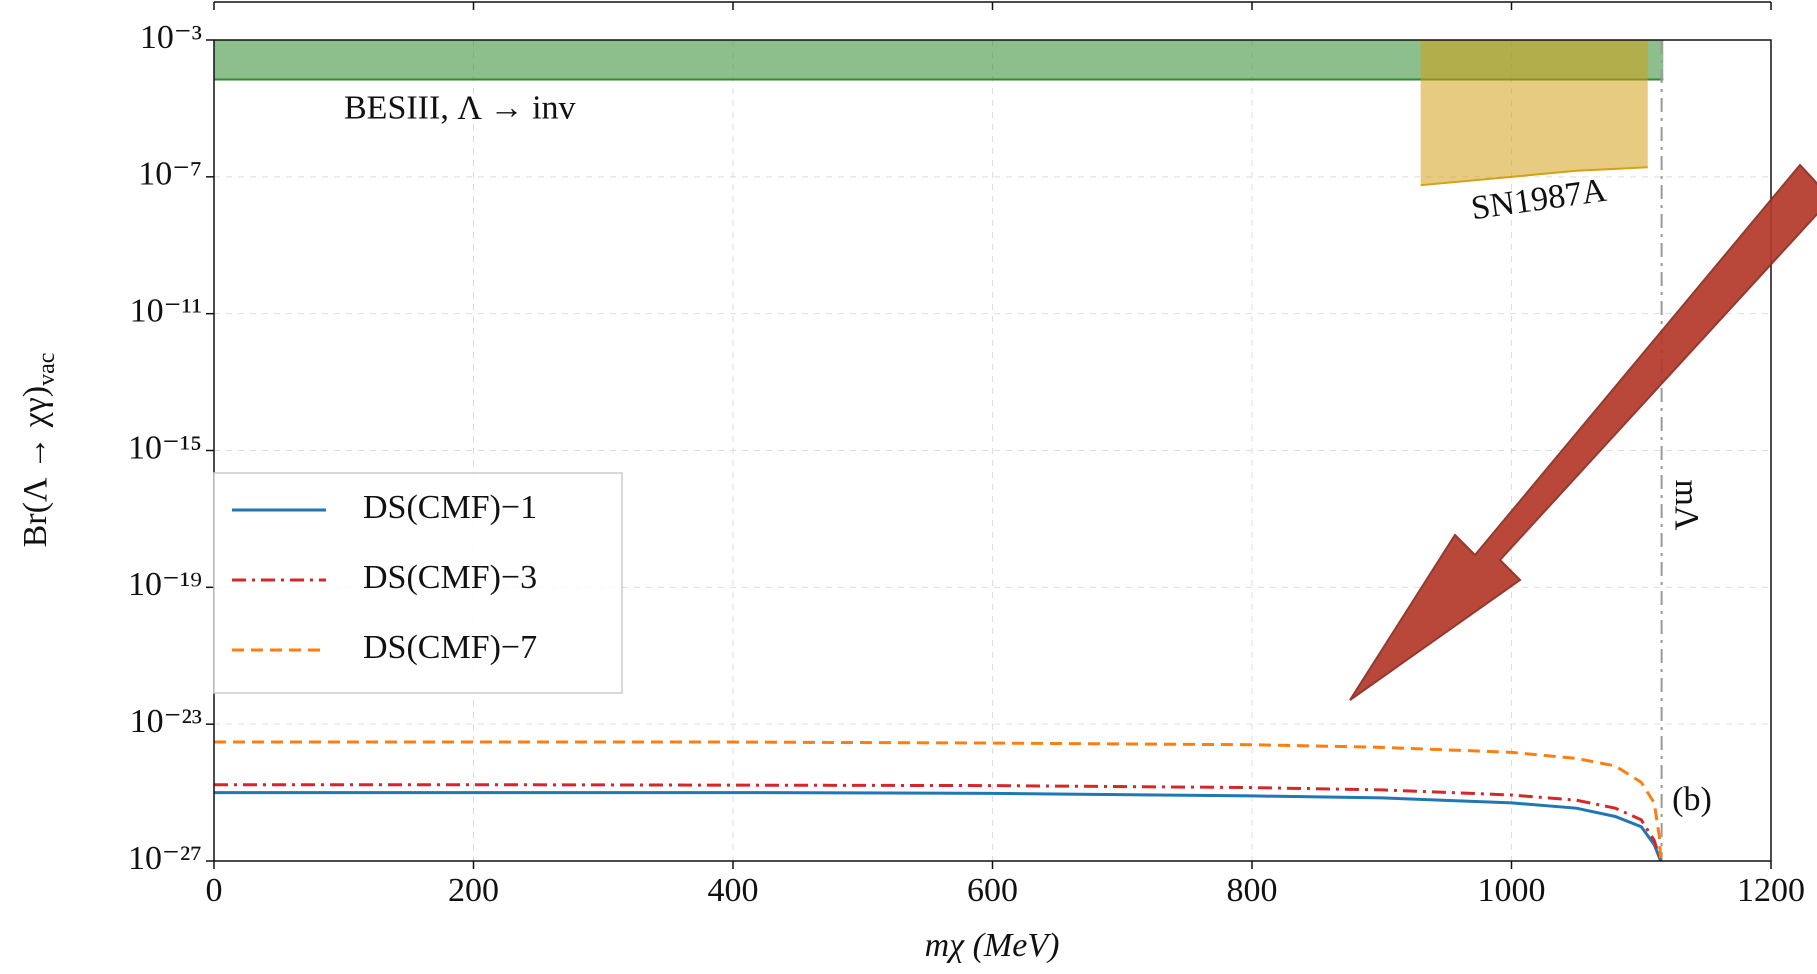 This screenshot has height=974, width=1817. Describe the element at coordinates (47, 369) in the screenshot. I see `y-axis-label-subscript: vac` at that location.